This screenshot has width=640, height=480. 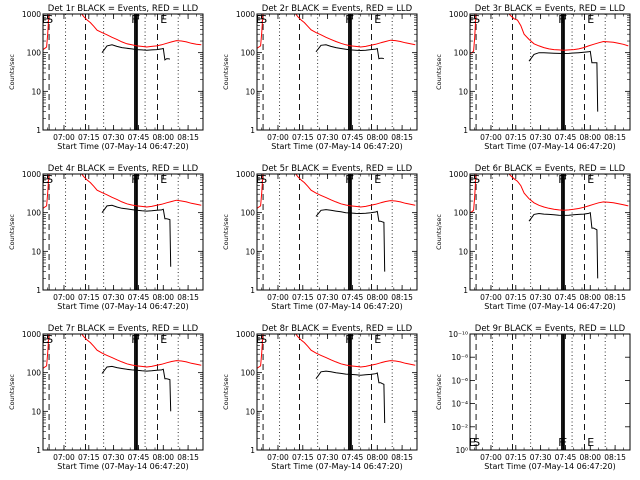 I want to click on panel-title: Det 5r BLACK = Events, RED = LLD, so click(x=337, y=169).